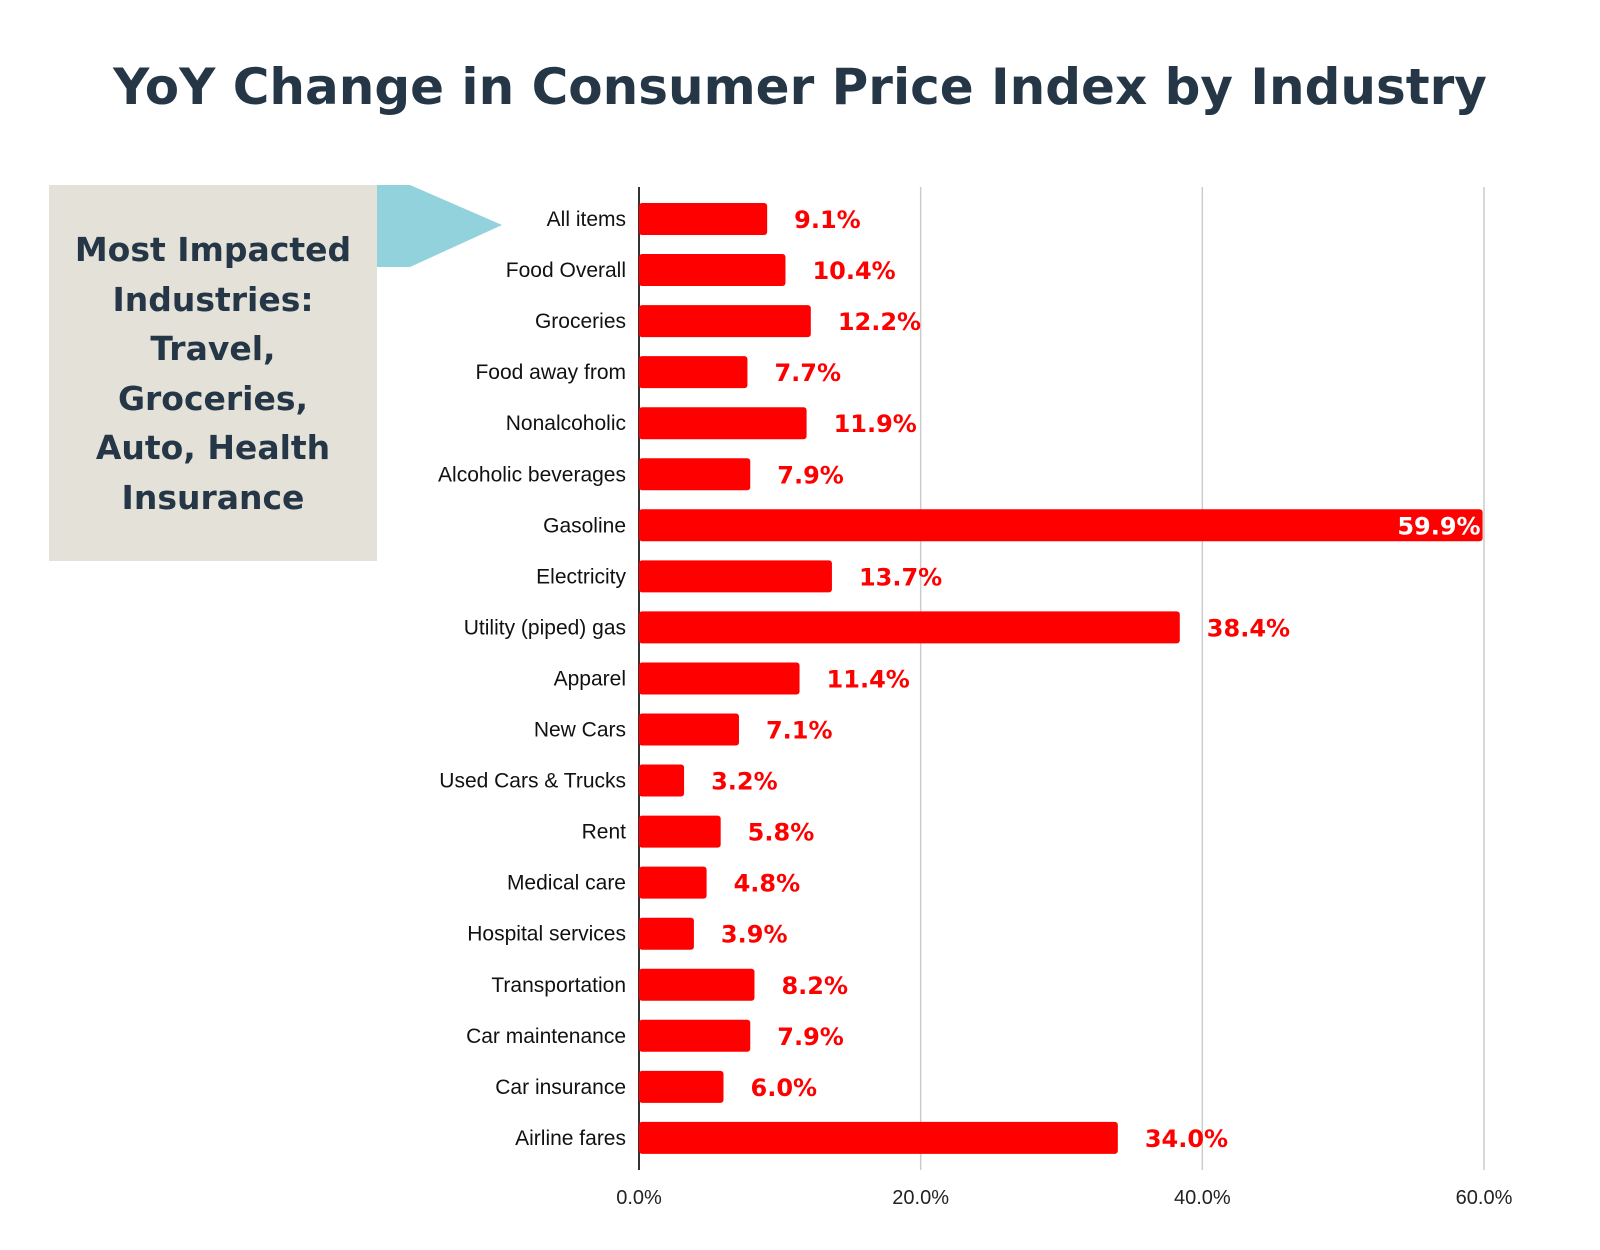 The image size is (1600, 1250). I want to click on data-label: 34.0%, so click(1186, 1139).